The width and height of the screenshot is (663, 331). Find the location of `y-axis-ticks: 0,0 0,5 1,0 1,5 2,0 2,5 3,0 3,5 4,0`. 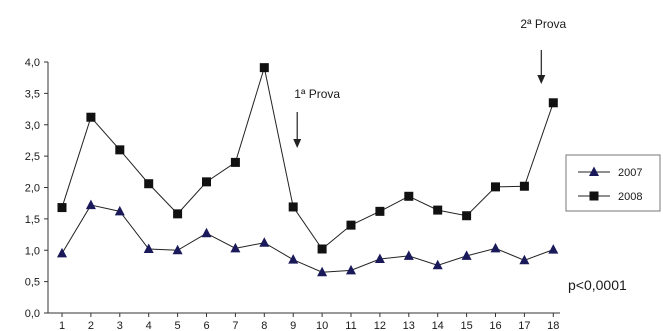

y-axis-ticks: 0,0 0,5 1,0 1,5 2,0 2,5 3,0 3,5 4,0 is located at coordinates (36, 188).